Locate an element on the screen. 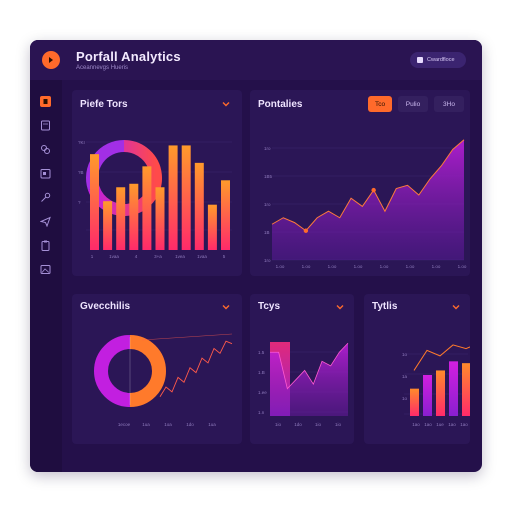  panel-piefe-tors: Piefe Tors ?KI ?B? 1 1vaa 4 3+a 1vea 1vaa 5 is located at coordinates (157, 183).